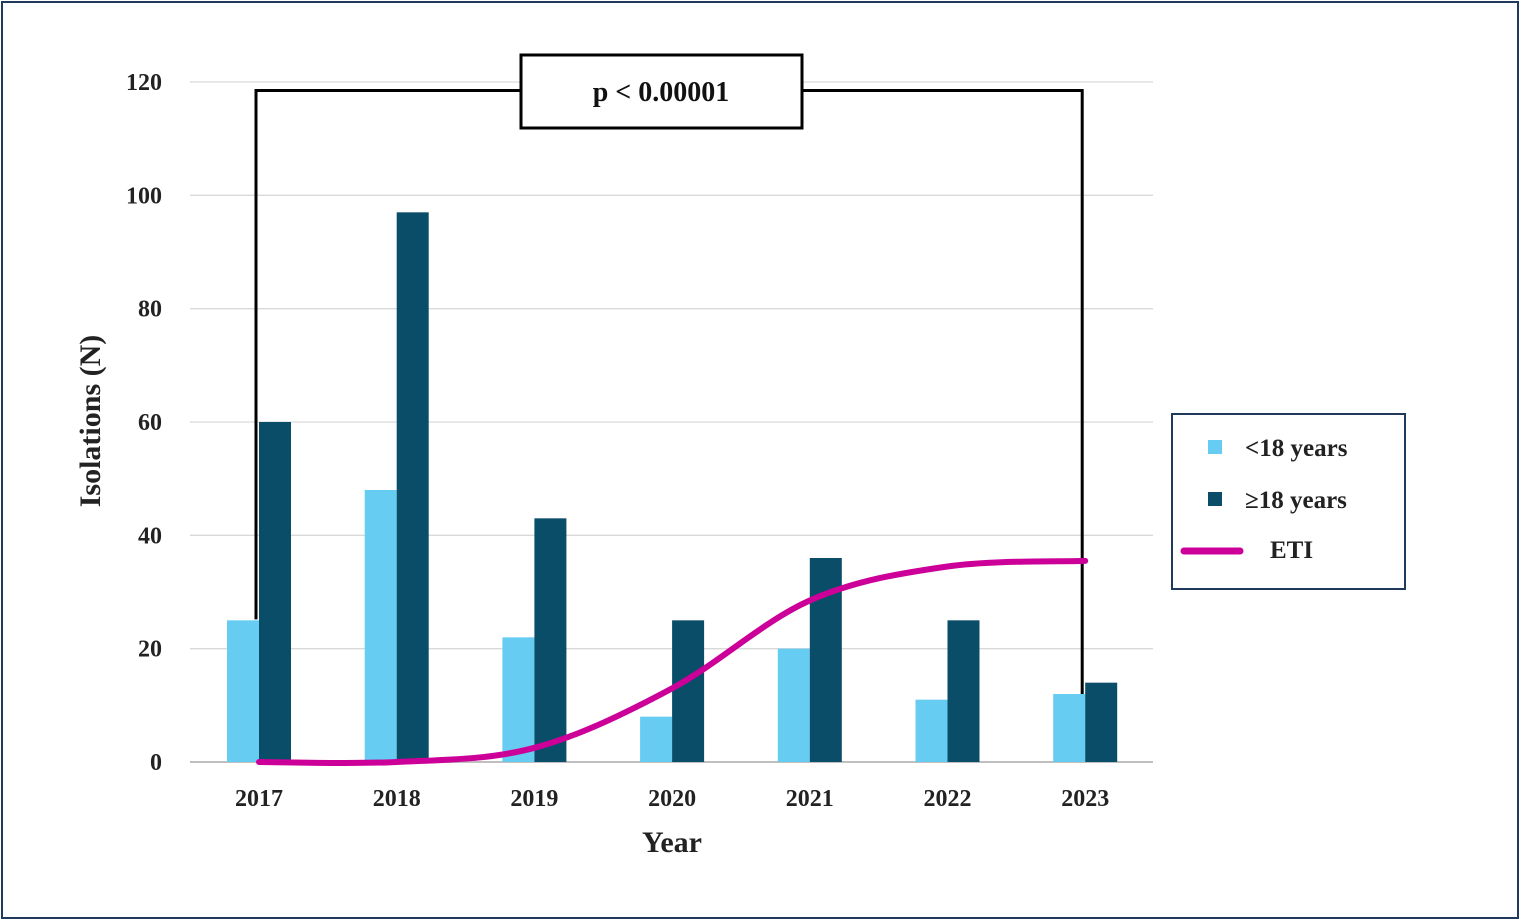  Describe the element at coordinates (150, 536) in the screenshot. I see `y-tick-label: 40` at that location.